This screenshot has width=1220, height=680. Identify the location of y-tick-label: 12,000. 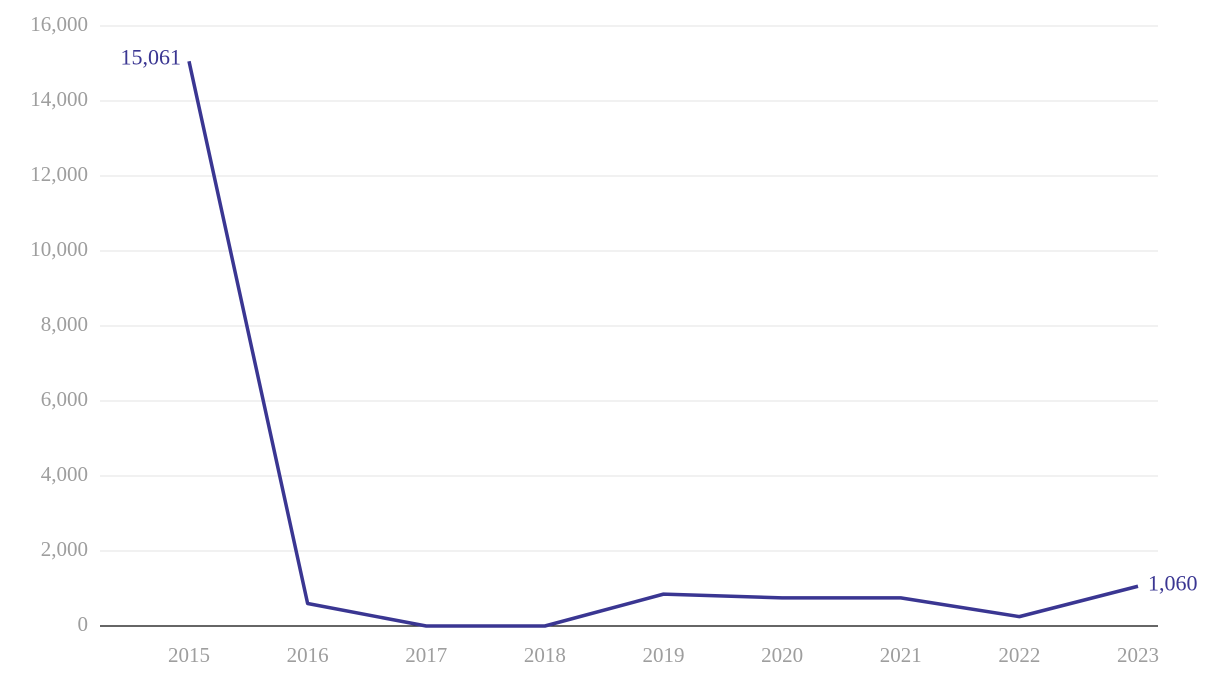
(59, 174).